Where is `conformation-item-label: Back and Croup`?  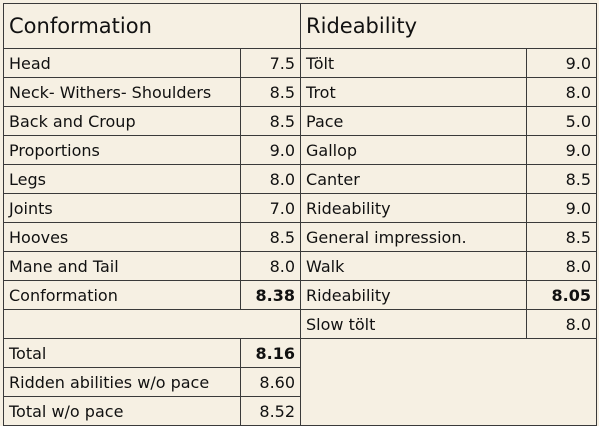 conformation-item-label: Back and Croup is located at coordinates (122, 121).